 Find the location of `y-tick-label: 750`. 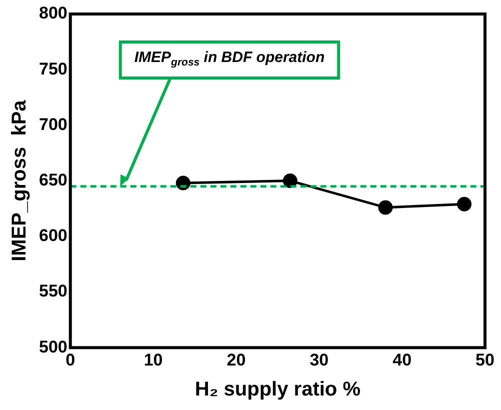

y-tick-label: 750 is located at coordinates (53, 68).